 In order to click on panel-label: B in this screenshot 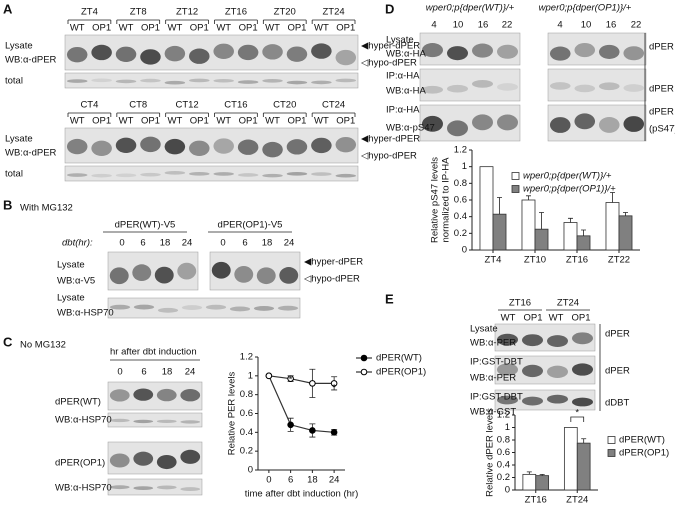, I will do `click(7, 204)`.